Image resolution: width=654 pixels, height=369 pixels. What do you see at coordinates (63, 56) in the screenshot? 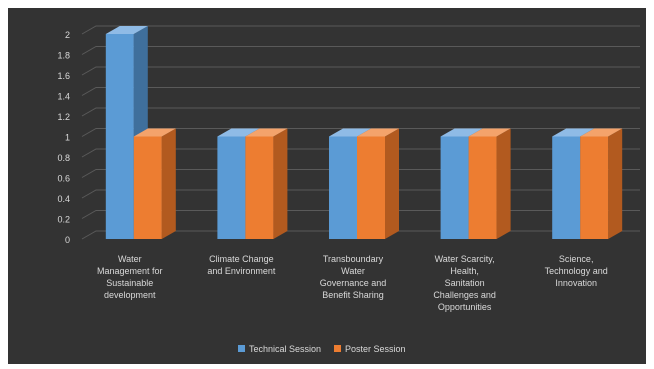
I see `y-tick-label: 1.8` at bounding box center [63, 56].